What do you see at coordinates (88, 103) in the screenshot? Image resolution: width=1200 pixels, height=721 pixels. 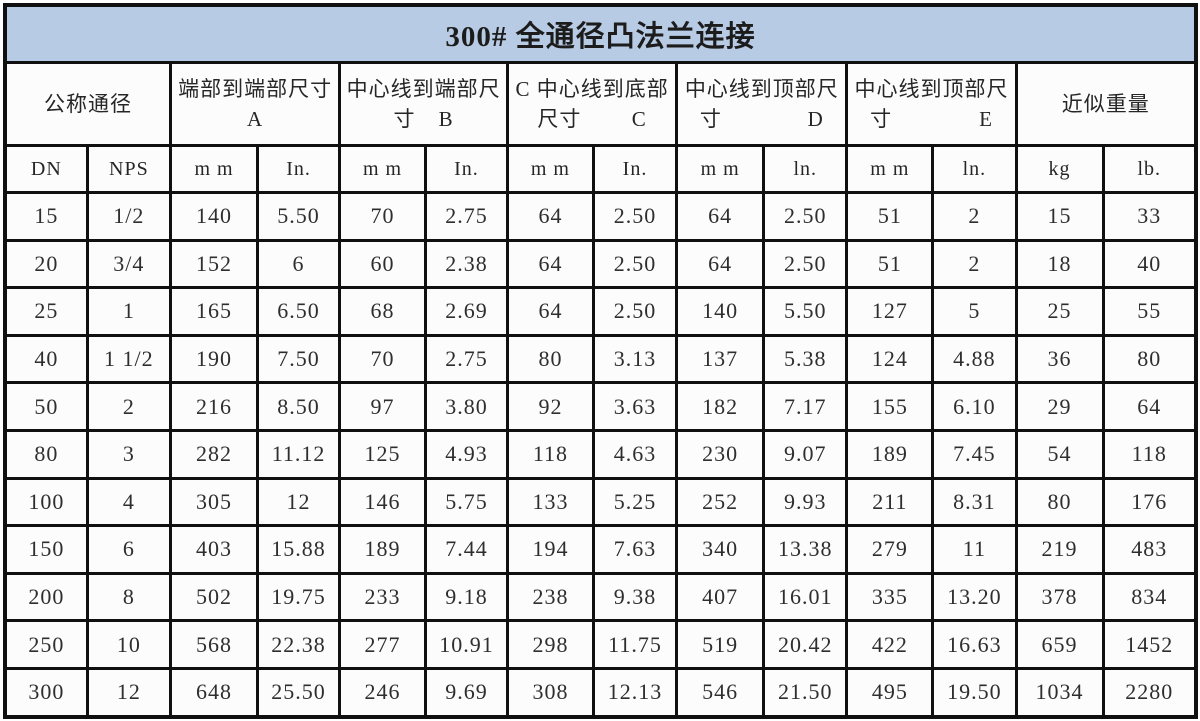 I see `group-label: 公称通径` at bounding box center [88, 103].